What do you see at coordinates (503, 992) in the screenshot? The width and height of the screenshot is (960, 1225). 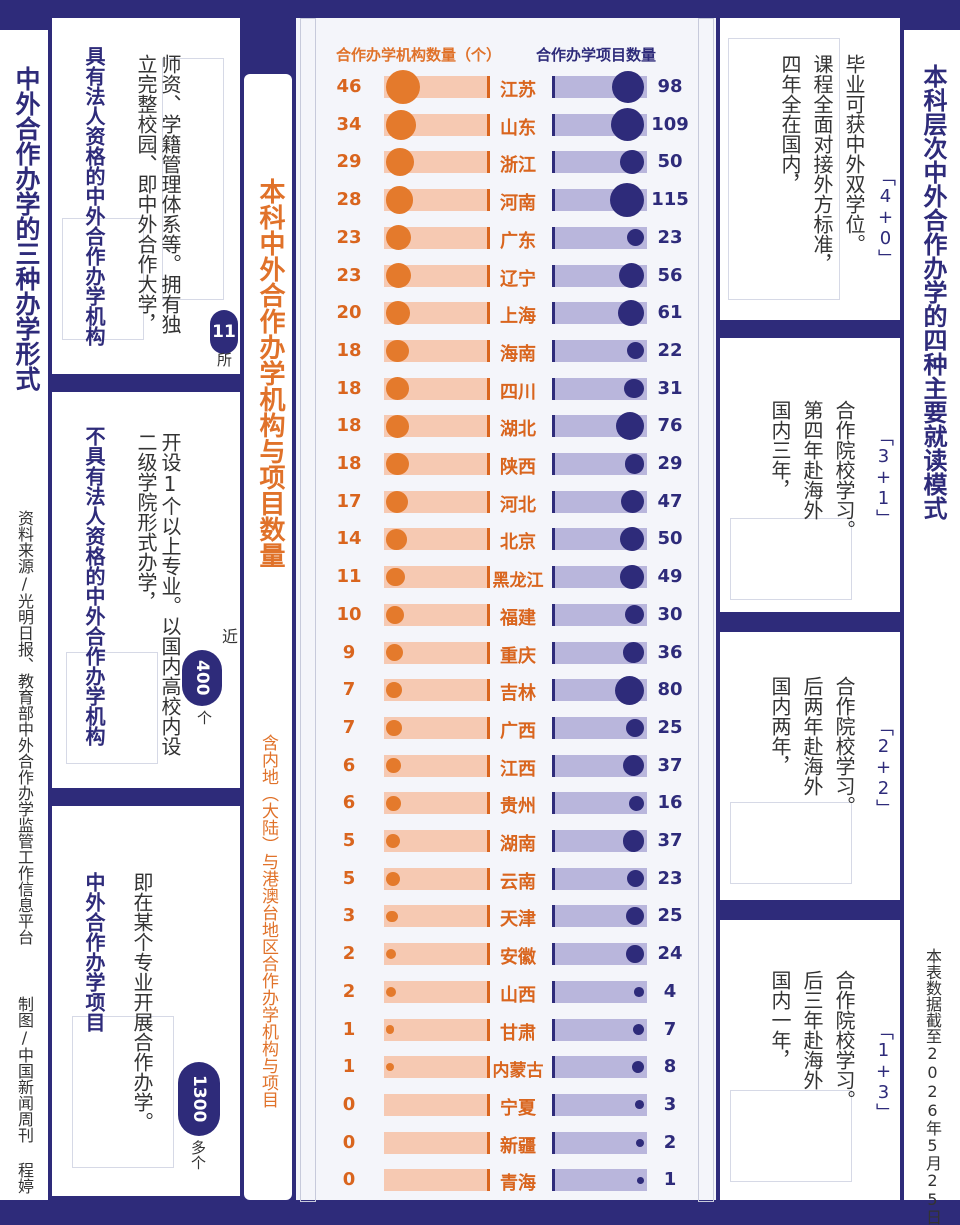 I see `chart-row: 2 山西 4` at bounding box center [503, 992].